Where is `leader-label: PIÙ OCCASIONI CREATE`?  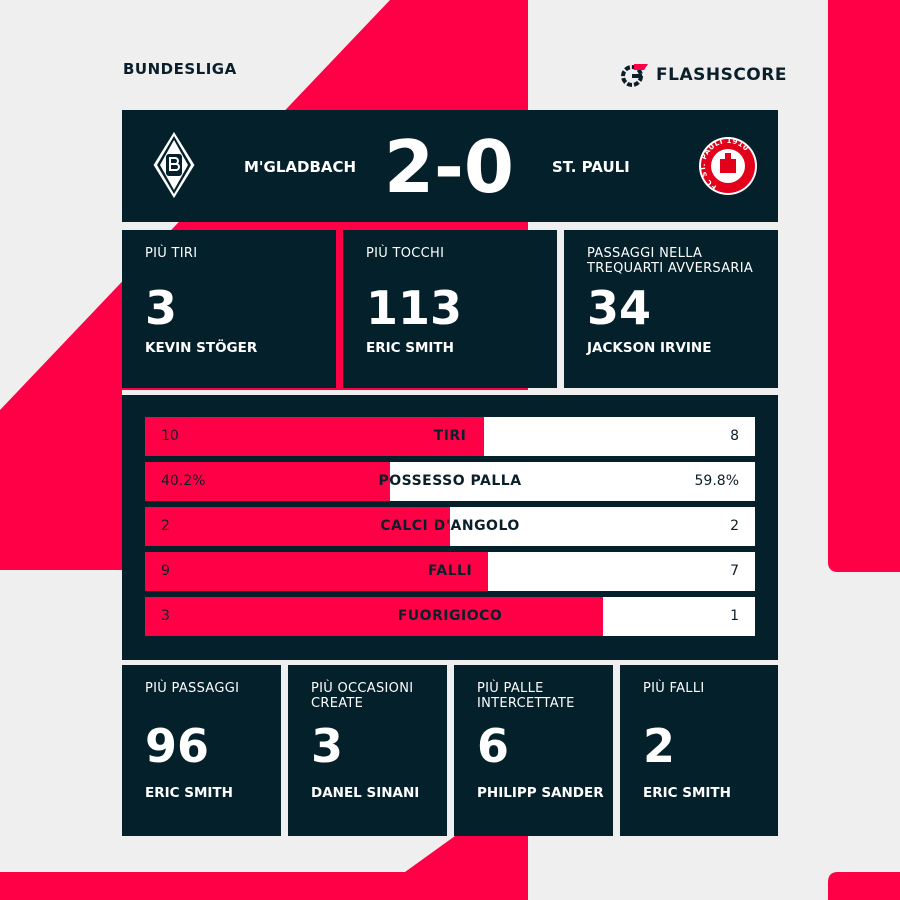
leader-label: PIÙ OCCASIONI CREATE is located at coordinates (362, 696).